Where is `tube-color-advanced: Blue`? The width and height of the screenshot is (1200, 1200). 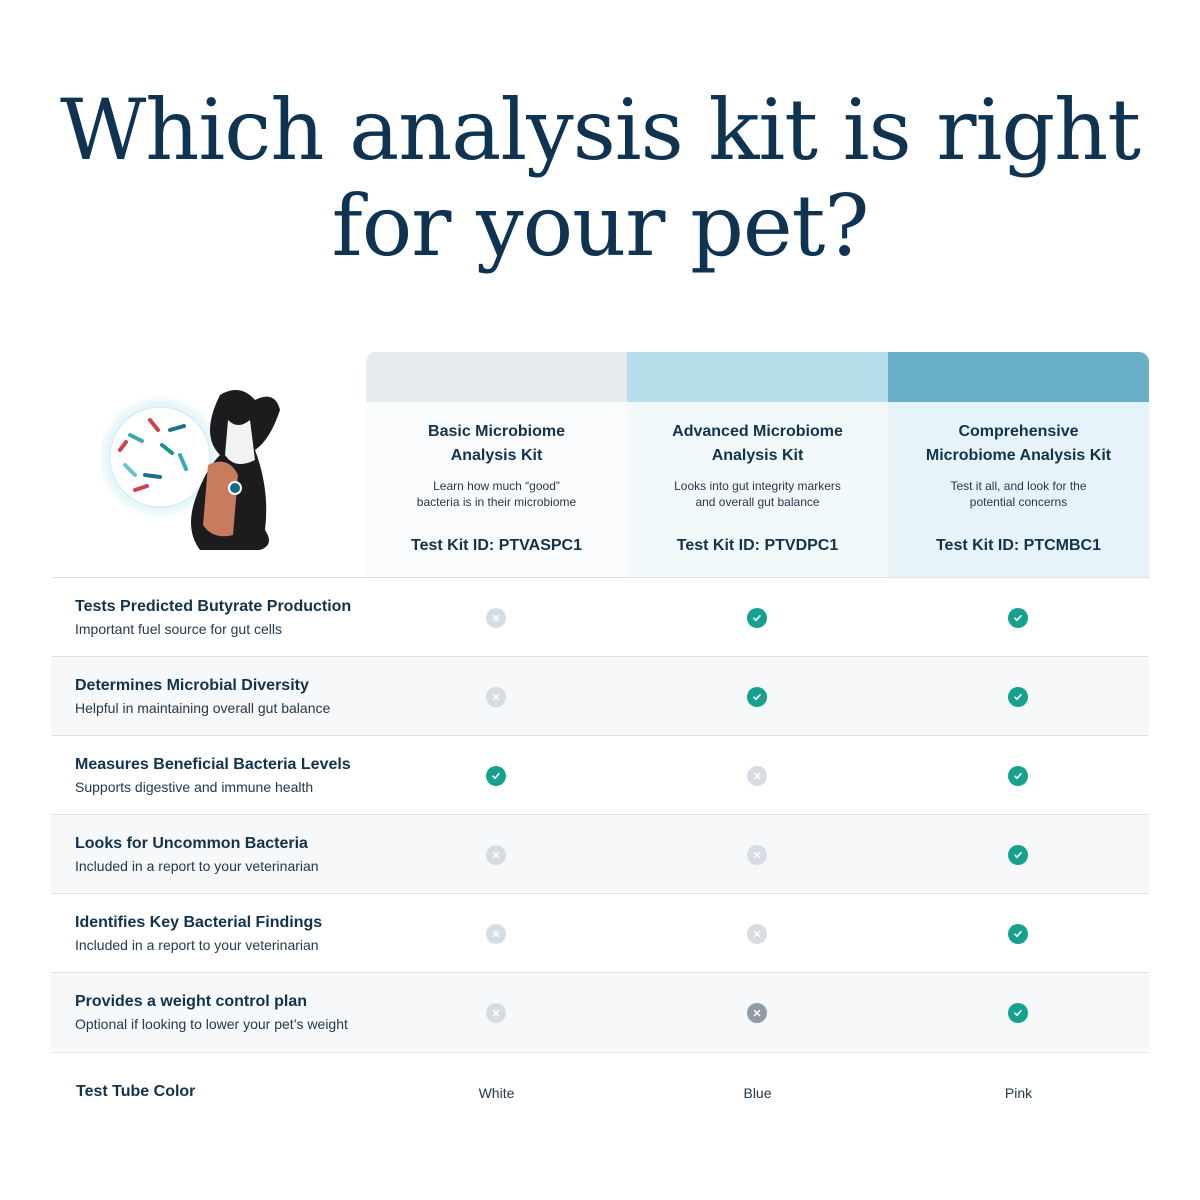 tube-color-advanced: Blue is located at coordinates (757, 1093).